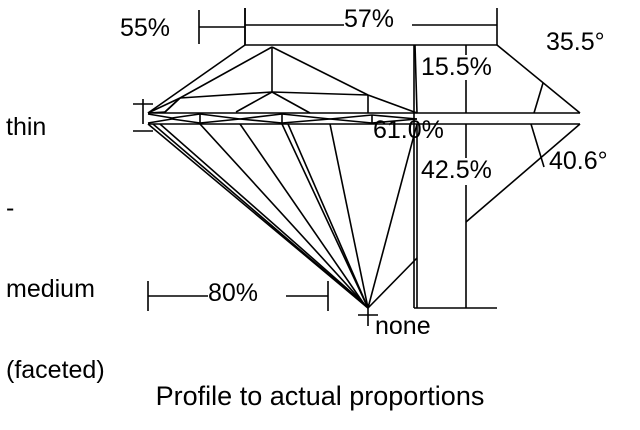  What do you see at coordinates (50, 289) in the screenshot?
I see `girdle-desc-line-3: medium` at bounding box center [50, 289].